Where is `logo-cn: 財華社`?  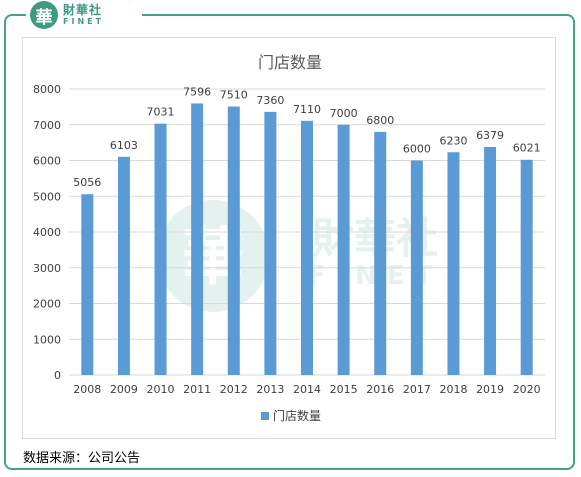 logo-cn: 財華社 is located at coordinates (83, 10).